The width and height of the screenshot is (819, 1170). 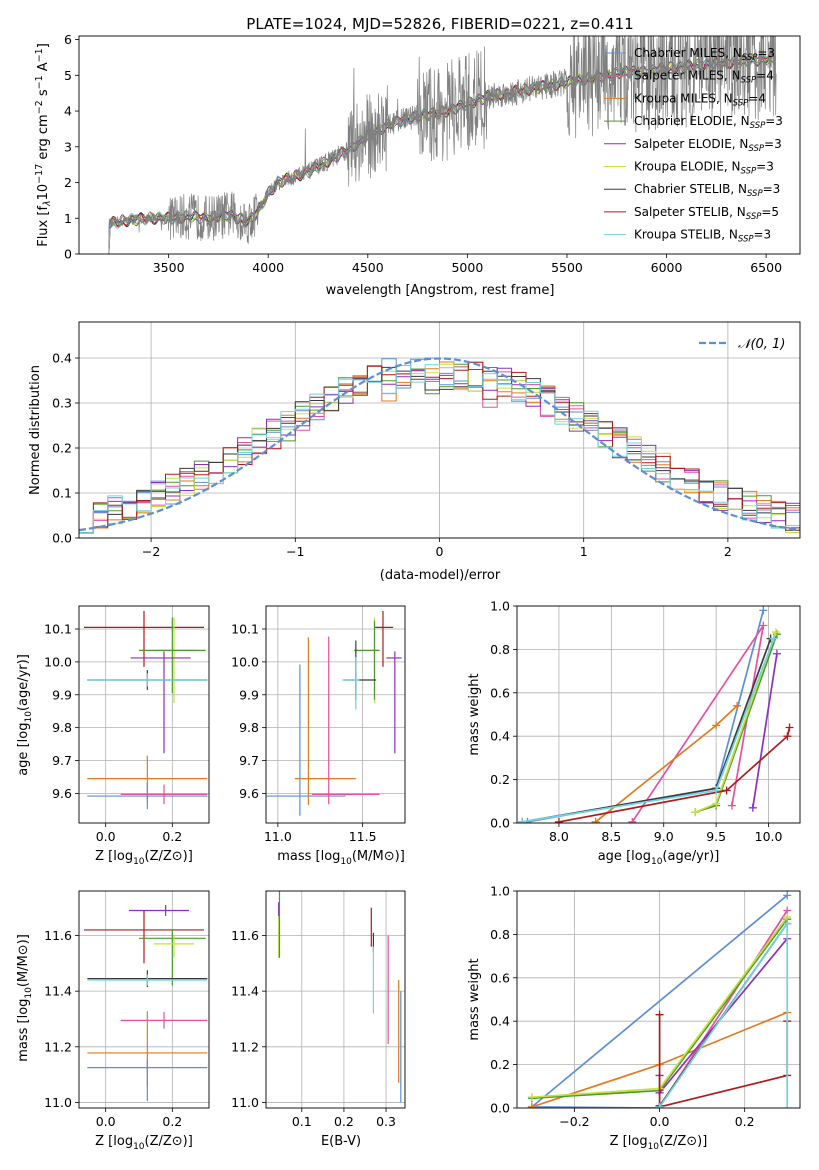 What do you see at coordinates (278, 836) in the screenshot?
I see `x-tick-label: 11.0` at bounding box center [278, 836].